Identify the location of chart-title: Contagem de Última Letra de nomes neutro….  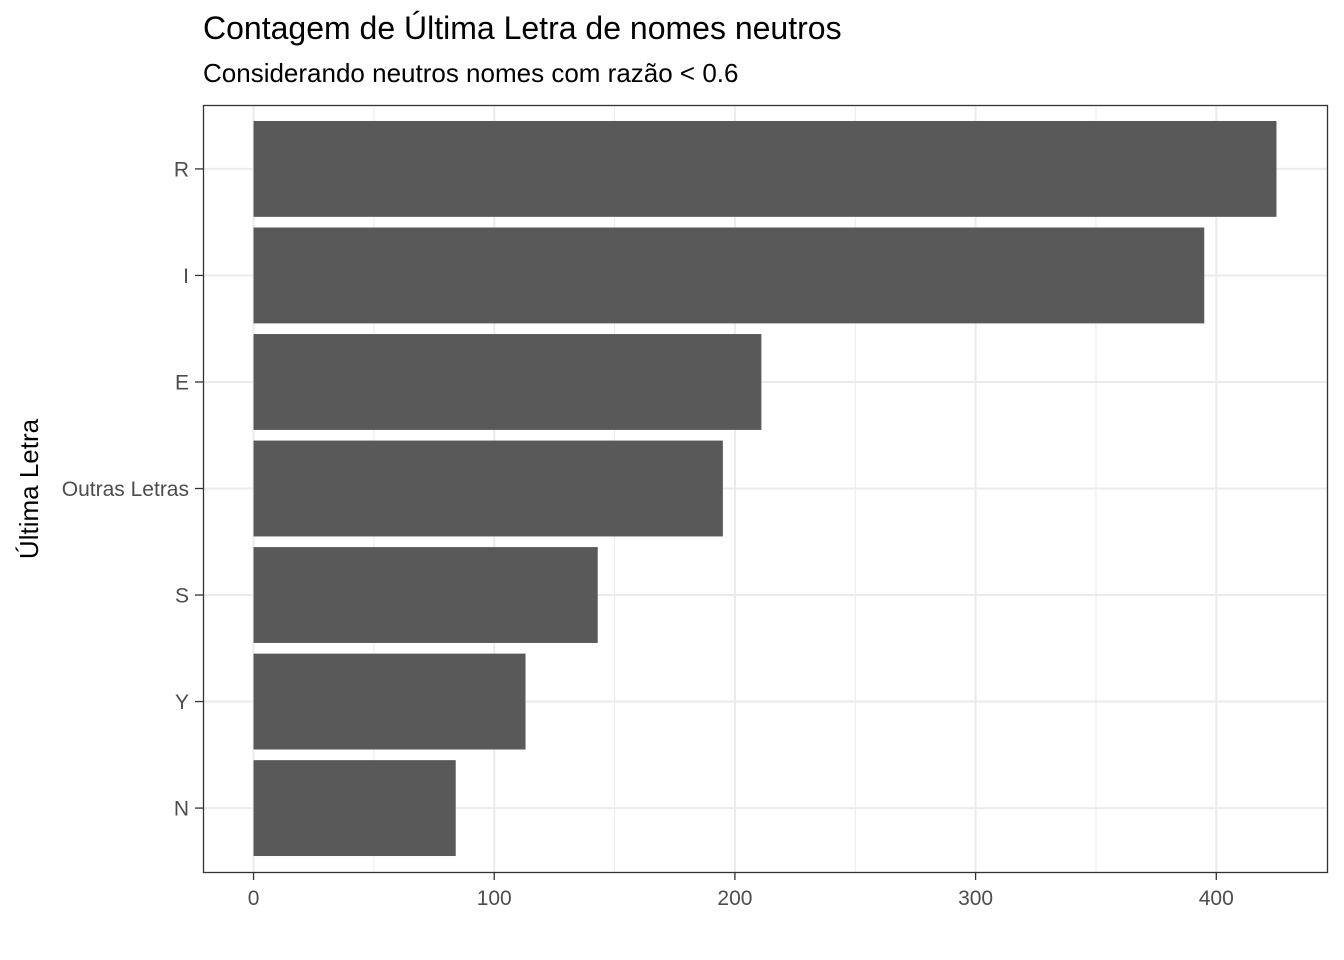
(522, 28).